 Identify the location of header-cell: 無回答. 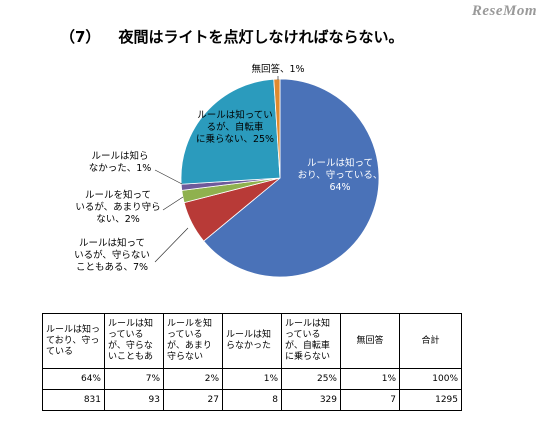
(370, 341).